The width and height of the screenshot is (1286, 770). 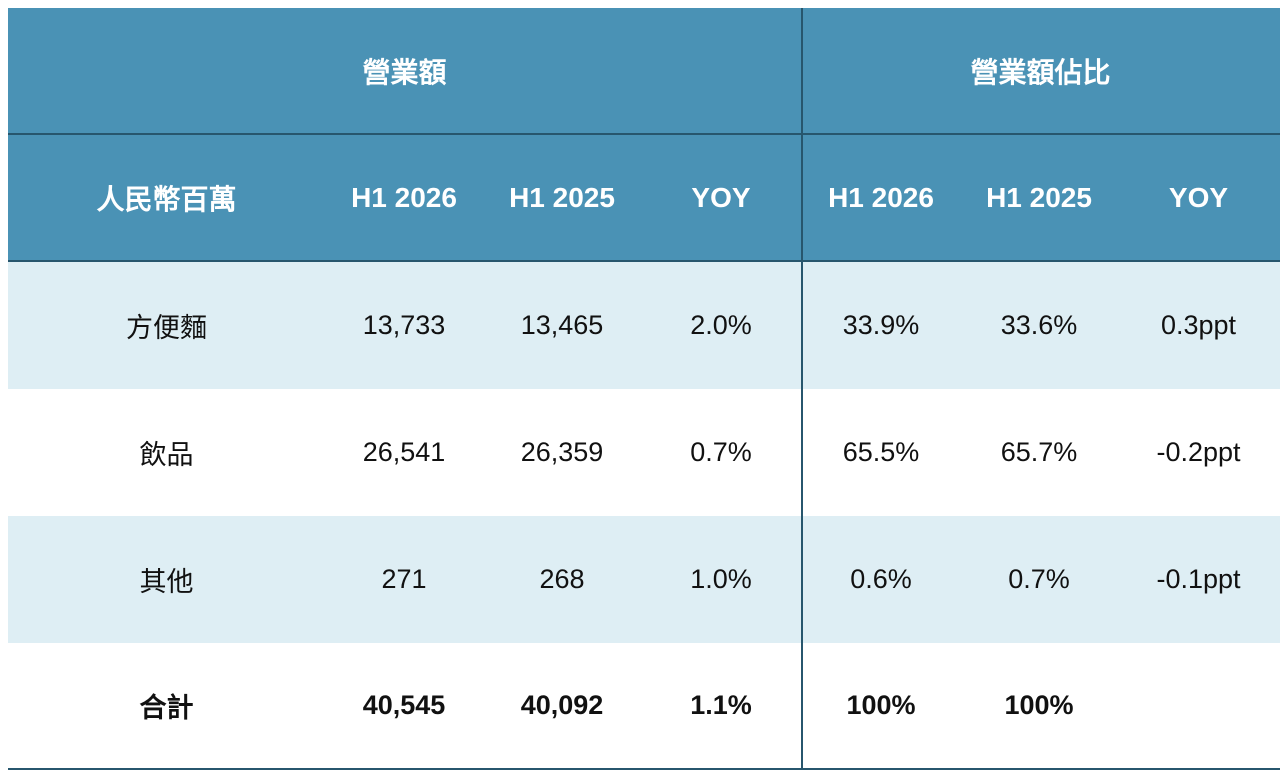 What do you see at coordinates (562, 197) in the screenshot?
I see `column-header-rev-h1-2025: H1 2025` at bounding box center [562, 197].